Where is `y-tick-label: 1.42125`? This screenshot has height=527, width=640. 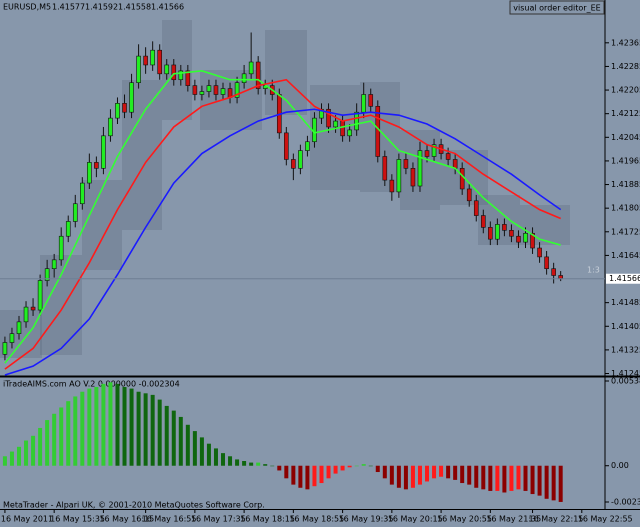 y-tick-label: 1.42125 is located at coordinates (625, 113).